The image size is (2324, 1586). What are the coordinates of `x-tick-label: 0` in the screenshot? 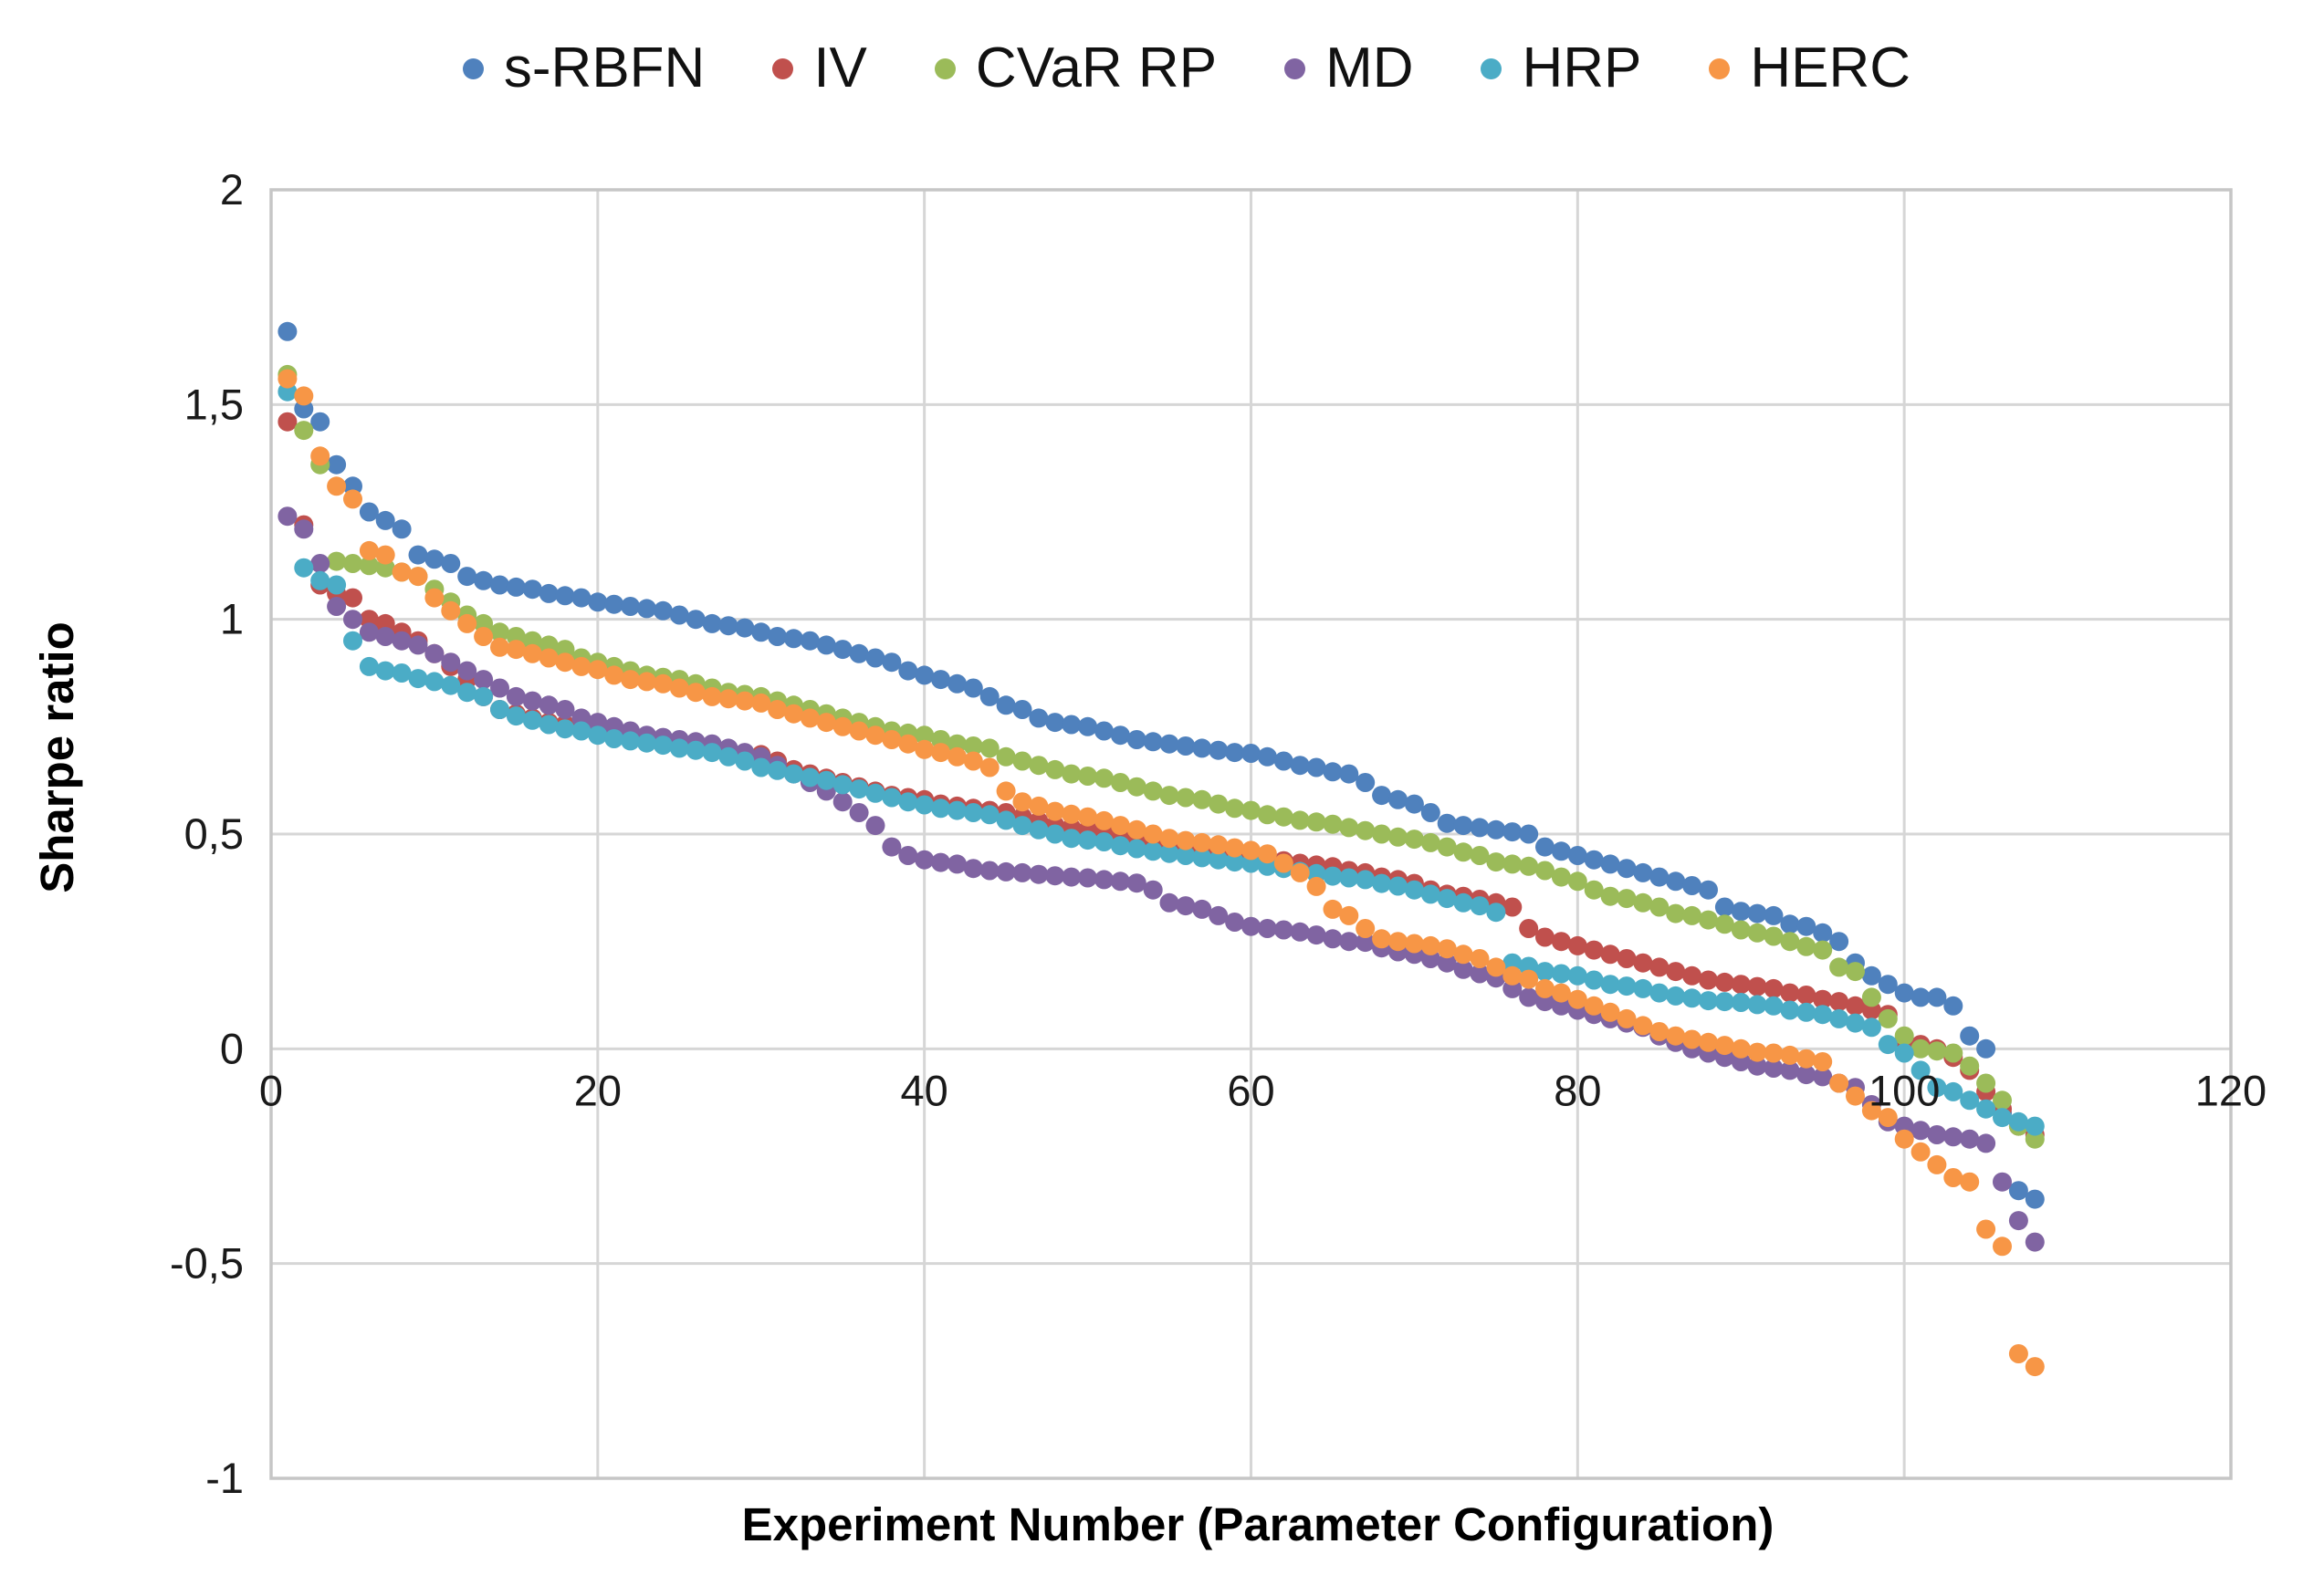 It's located at (271, 1090).